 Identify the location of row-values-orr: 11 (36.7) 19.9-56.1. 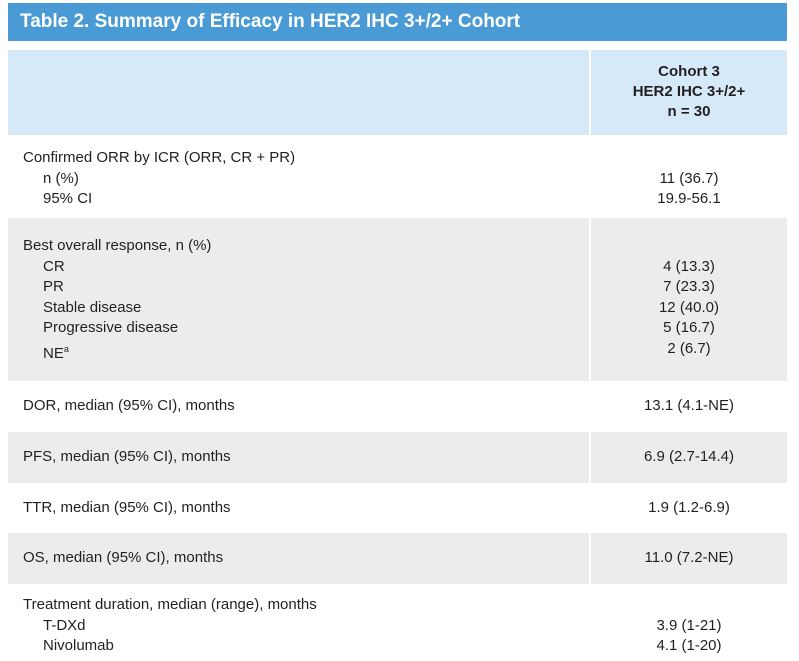
(689, 189).